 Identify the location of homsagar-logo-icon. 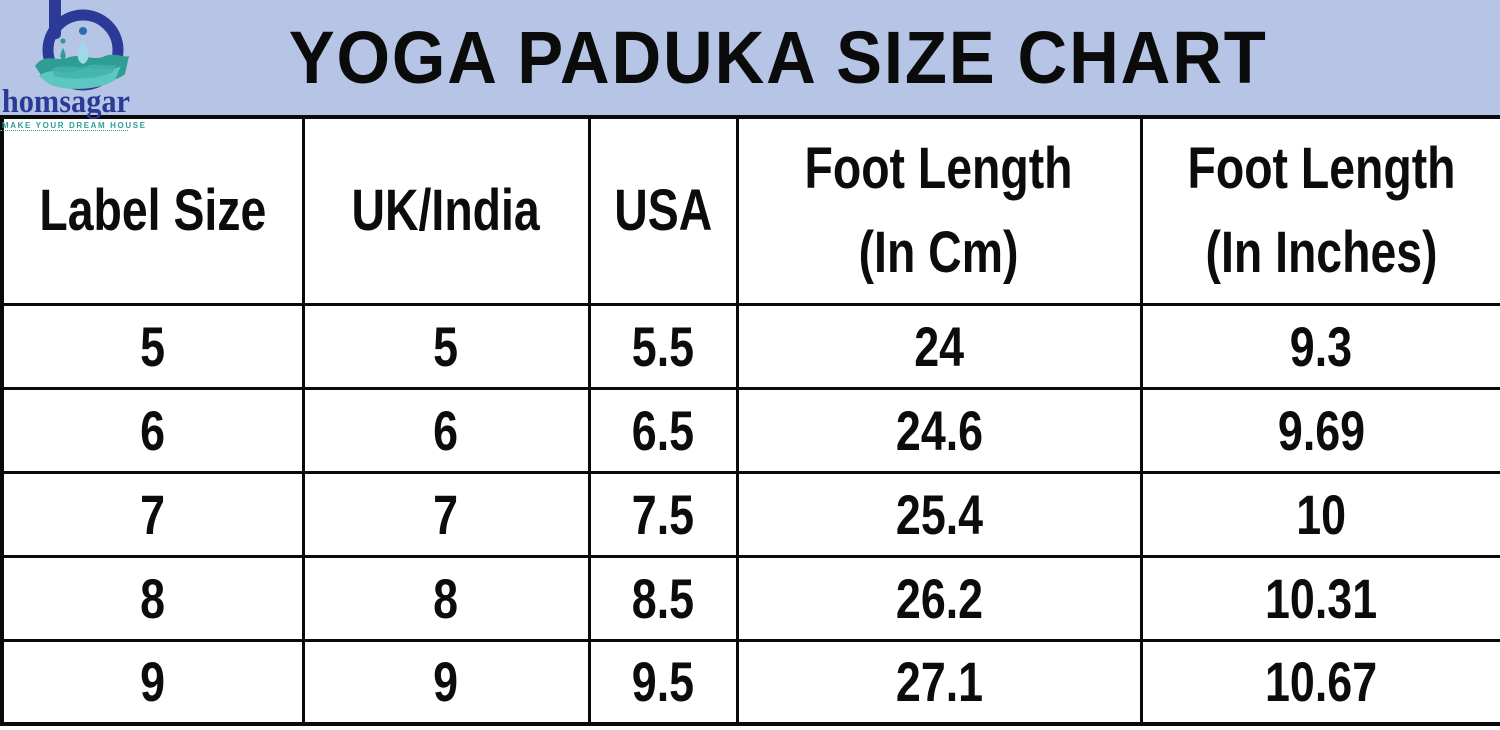
(82, 45).